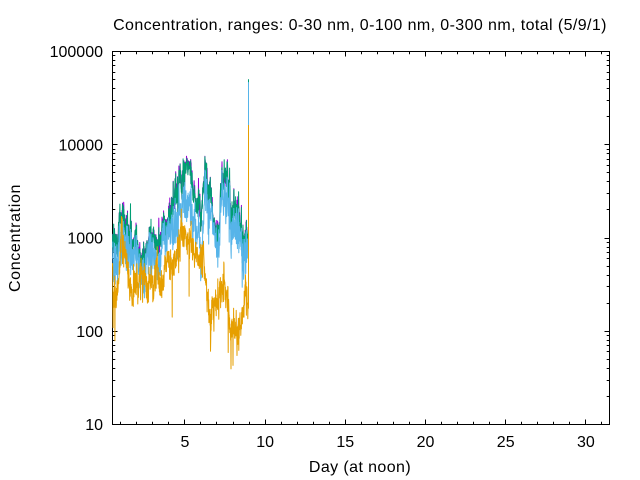 The height and width of the screenshot is (480, 640). What do you see at coordinates (81, 145) in the screenshot?
I see `svg-text: 10000` at bounding box center [81, 145].